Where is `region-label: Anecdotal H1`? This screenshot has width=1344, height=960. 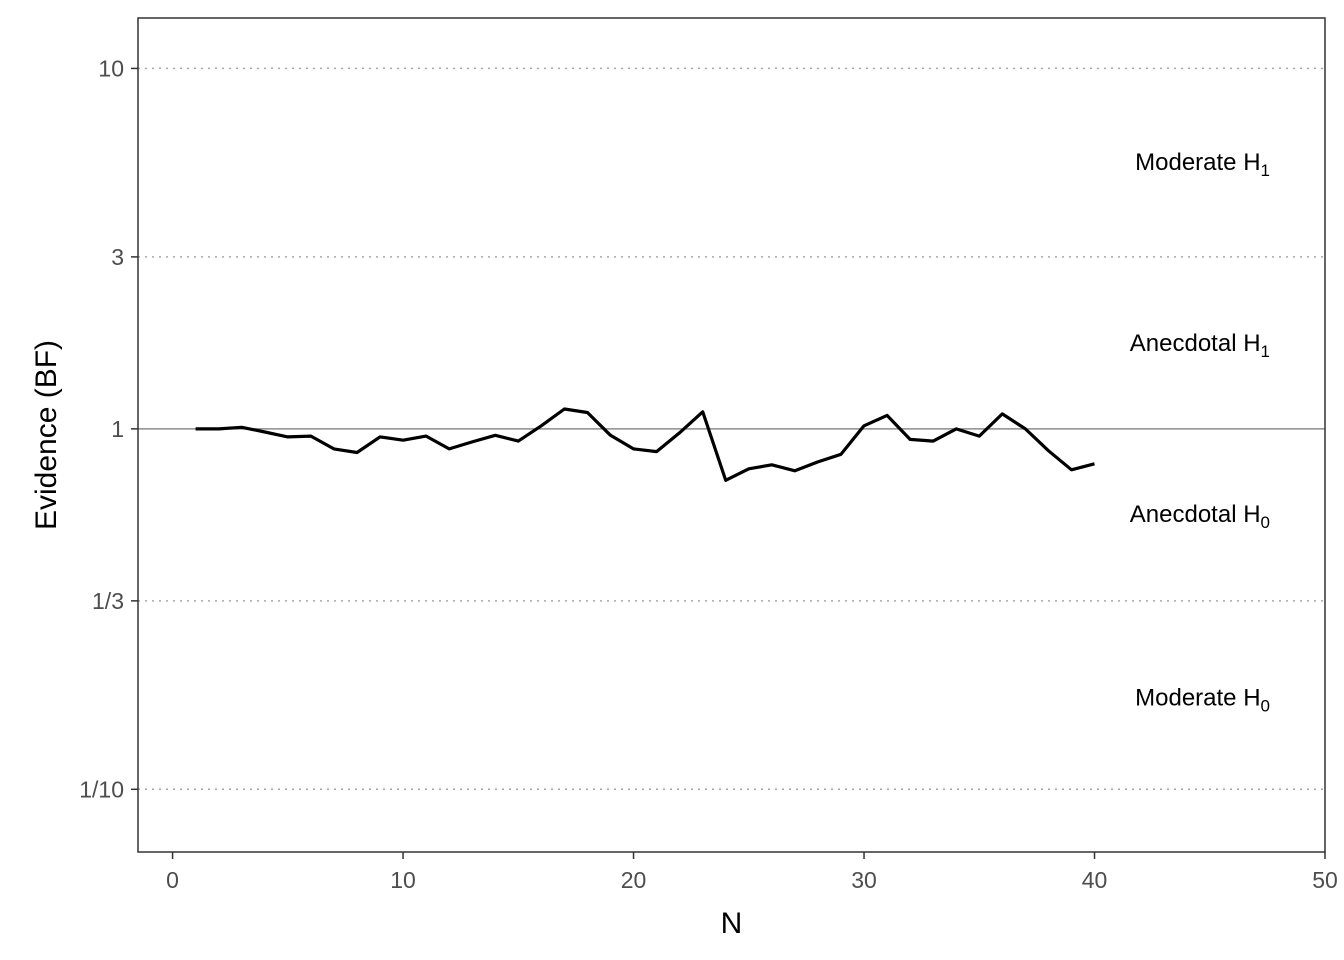
region-label: Anecdotal H1 is located at coordinates (1200, 345).